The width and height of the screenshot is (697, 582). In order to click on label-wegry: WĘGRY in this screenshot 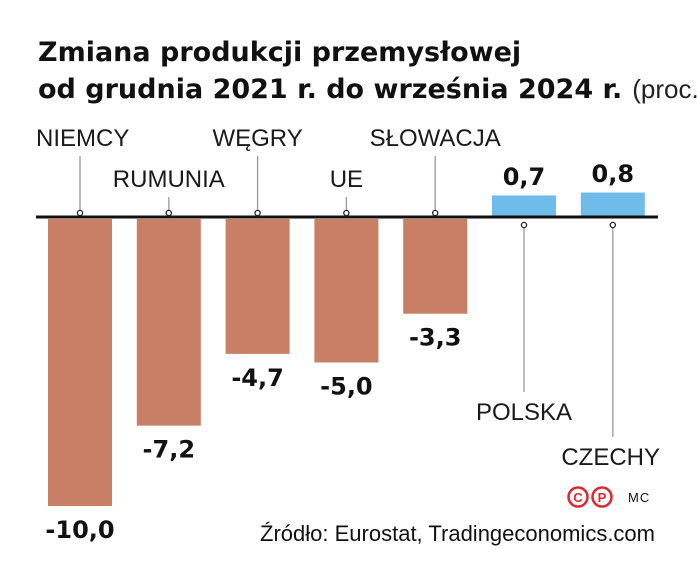, I will do `click(257, 138)`.